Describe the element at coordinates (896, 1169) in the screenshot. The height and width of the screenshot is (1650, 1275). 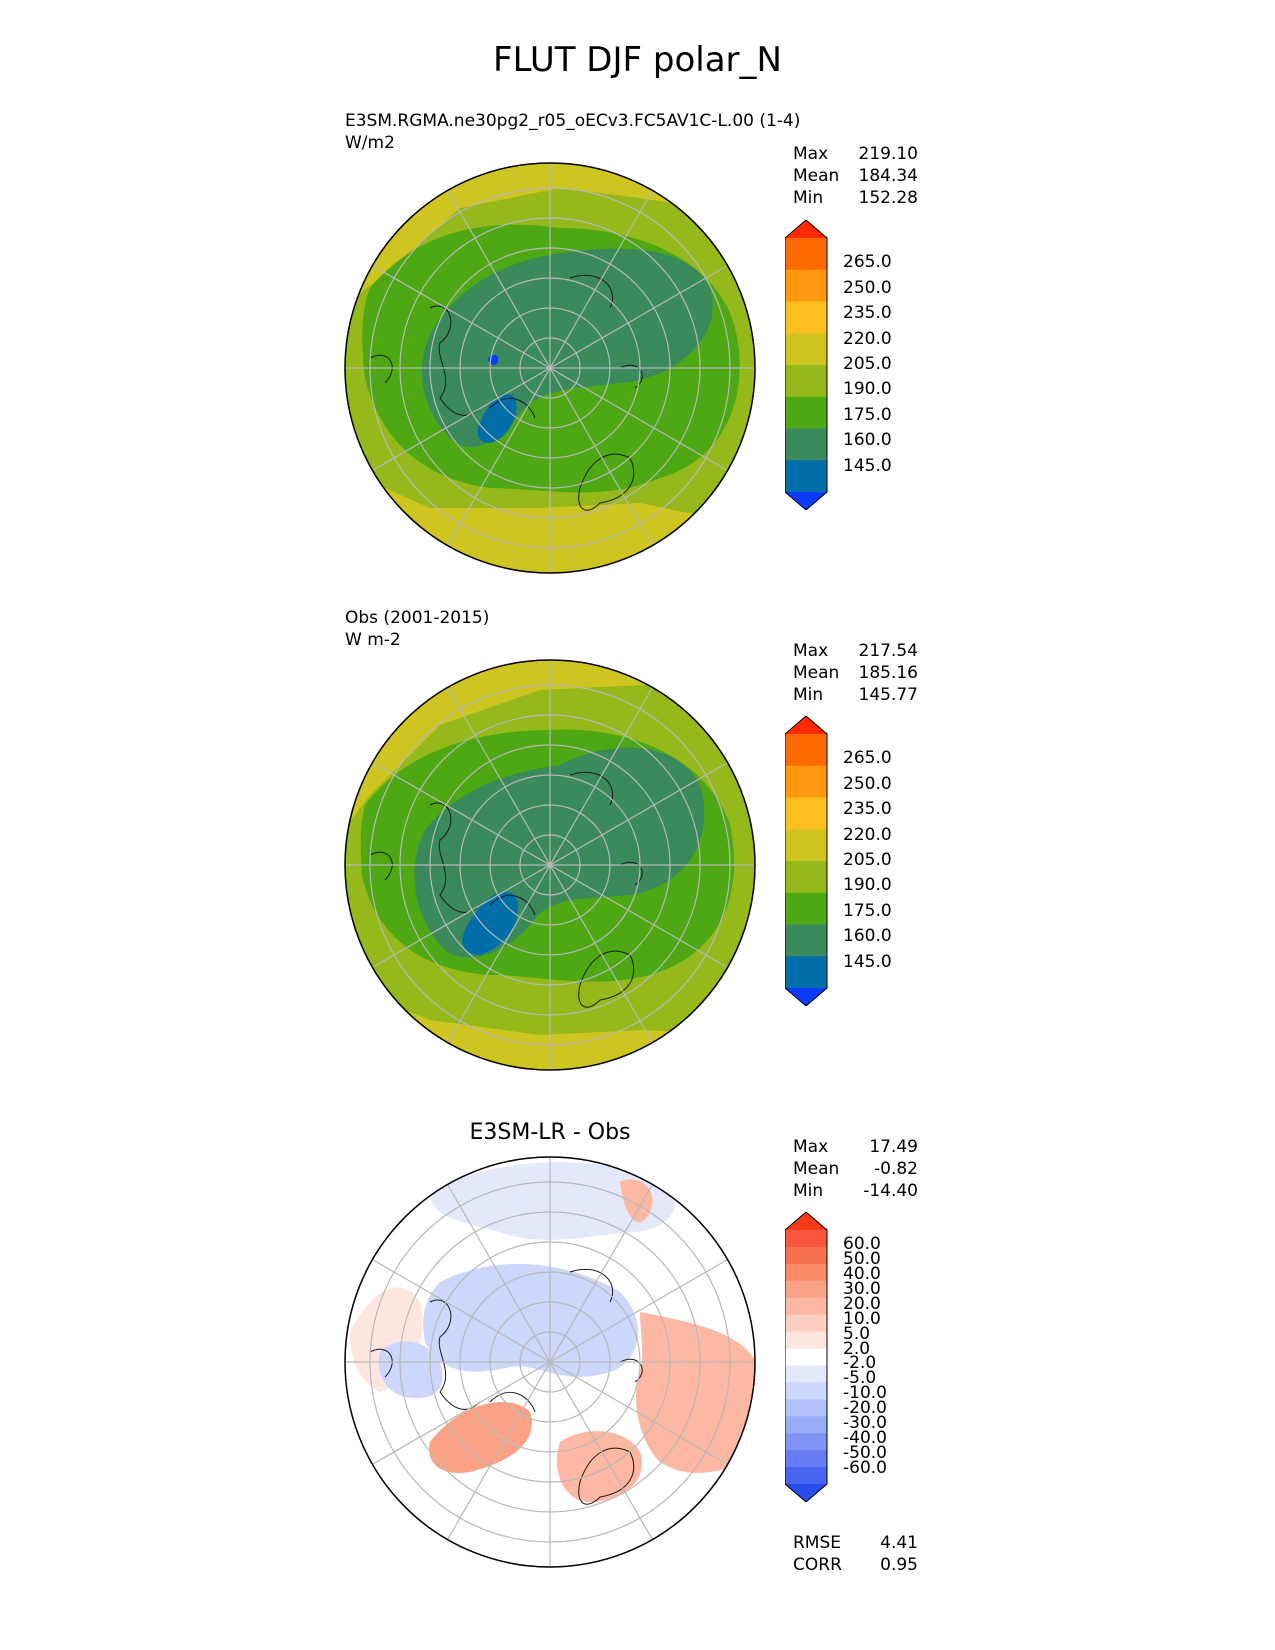
I see `diff-stat-mean-value: -0.82` at that location.